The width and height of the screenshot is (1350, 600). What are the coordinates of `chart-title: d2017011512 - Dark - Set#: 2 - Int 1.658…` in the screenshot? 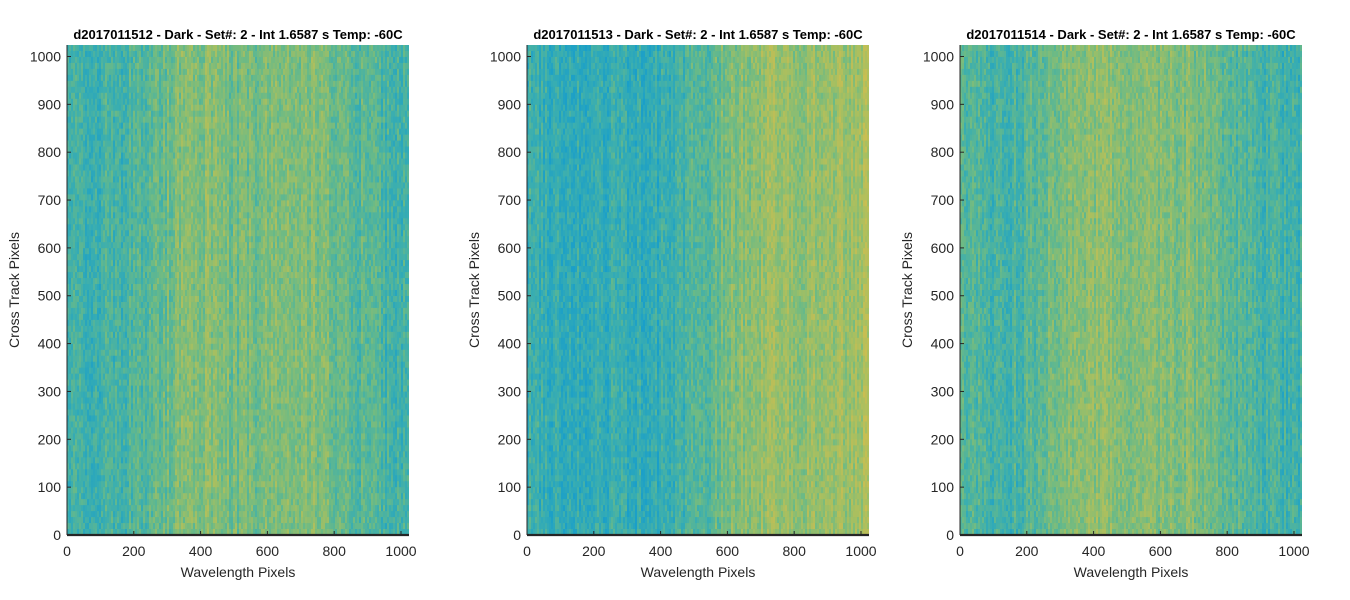 It's located at (238, 34).